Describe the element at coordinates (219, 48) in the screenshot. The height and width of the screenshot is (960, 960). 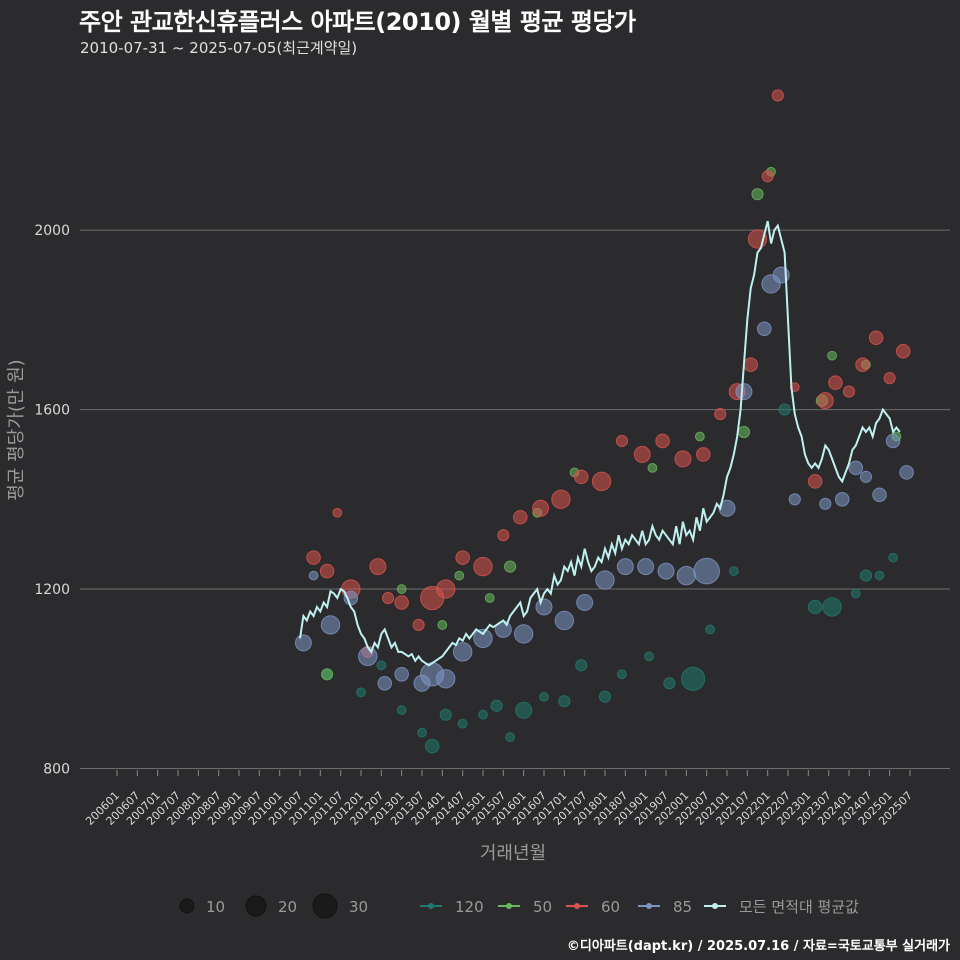
I see `chart-subtitle: 2010-07-31 ~ 2025-07-05(최근계약일)` at that location.